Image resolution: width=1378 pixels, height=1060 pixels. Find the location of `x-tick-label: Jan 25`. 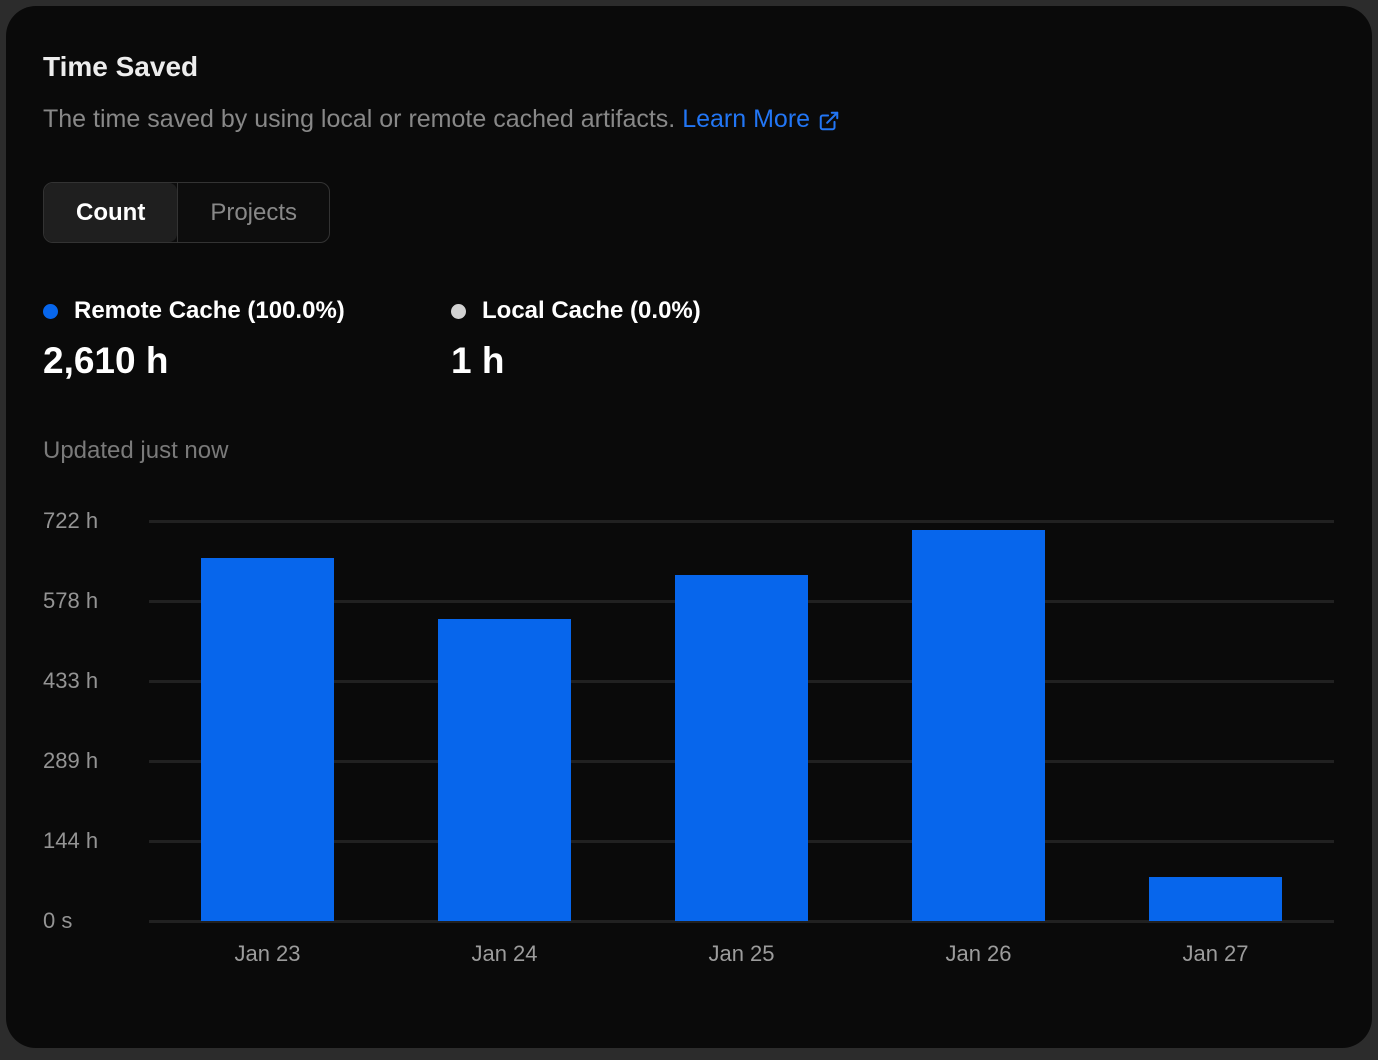

x-tick-label: Jan 25 is located at coordinates (741, 953).